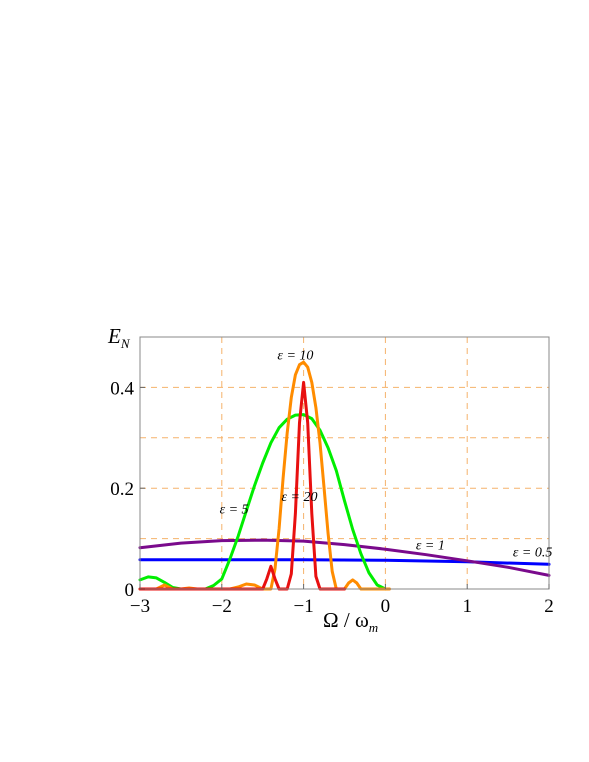 This screenshot has height=762, width=589. I want to click on series-annotation: ε = 10, so click(295, 356).